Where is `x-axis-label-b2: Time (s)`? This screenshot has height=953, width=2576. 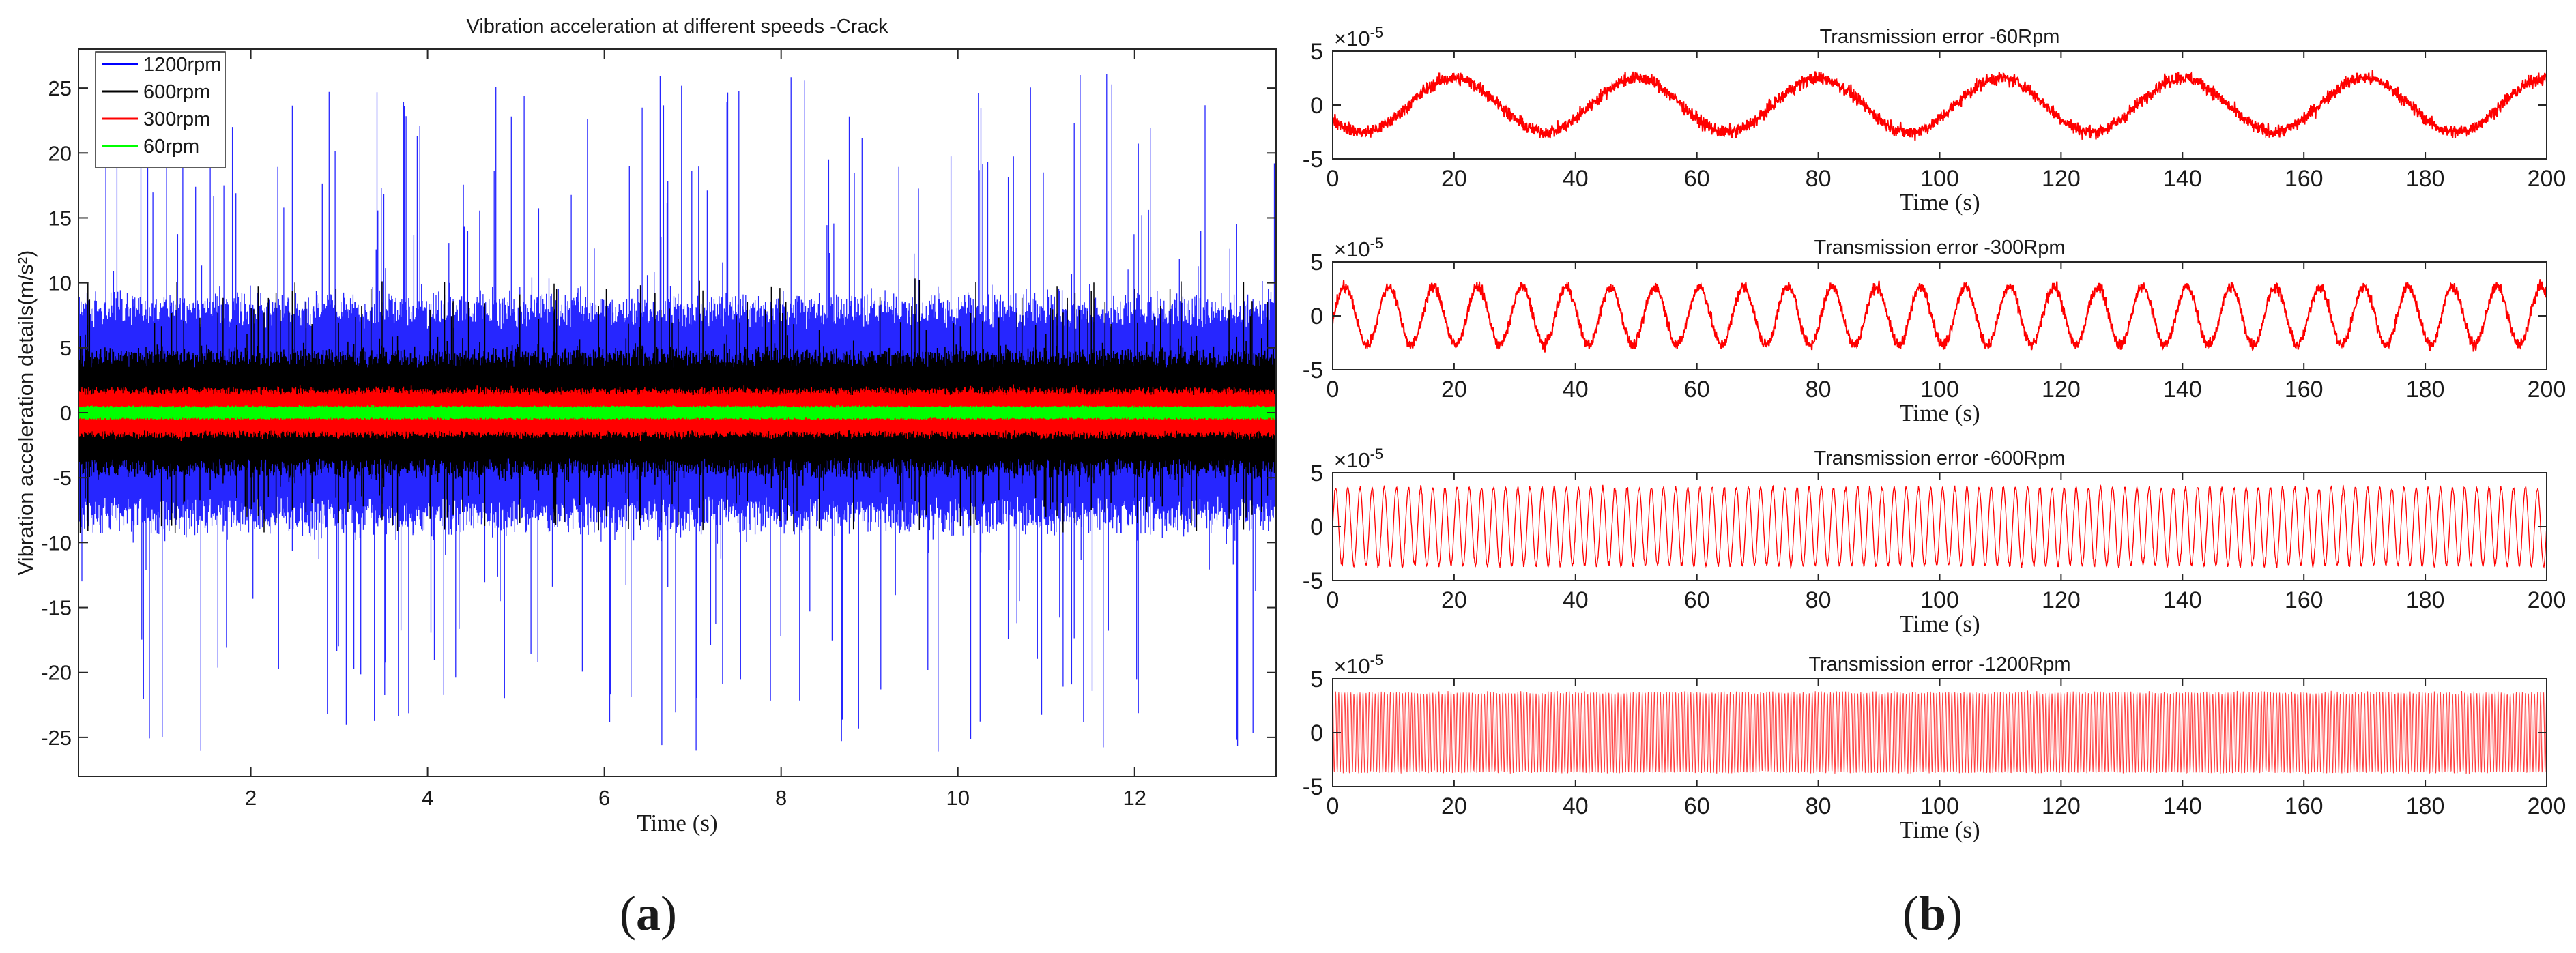 x-axis-label-b2: Time (s) is located at coordinates (1939, 413).